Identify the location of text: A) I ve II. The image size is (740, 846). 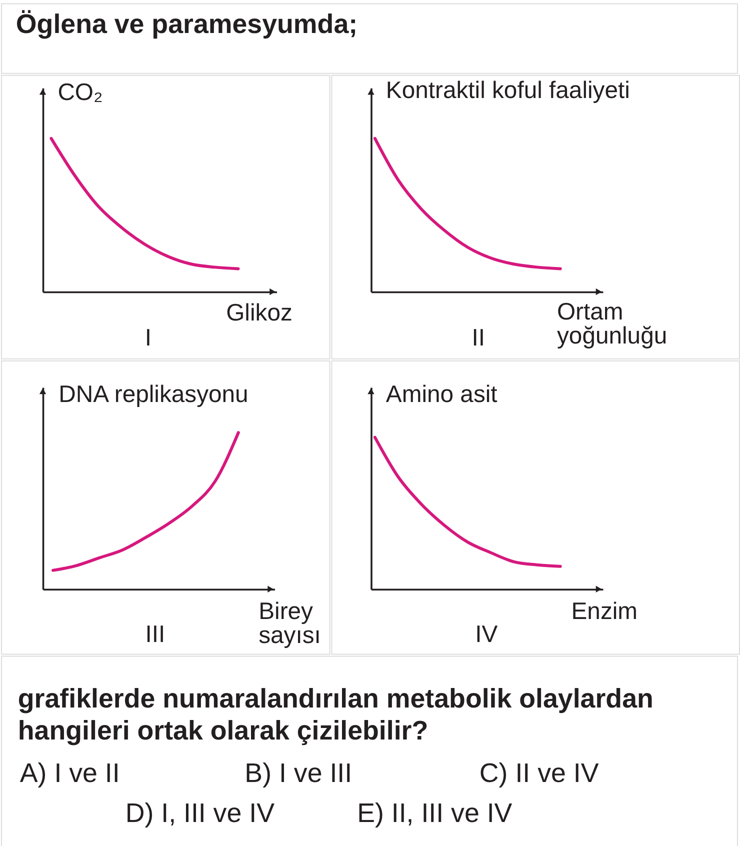
(70, 773).